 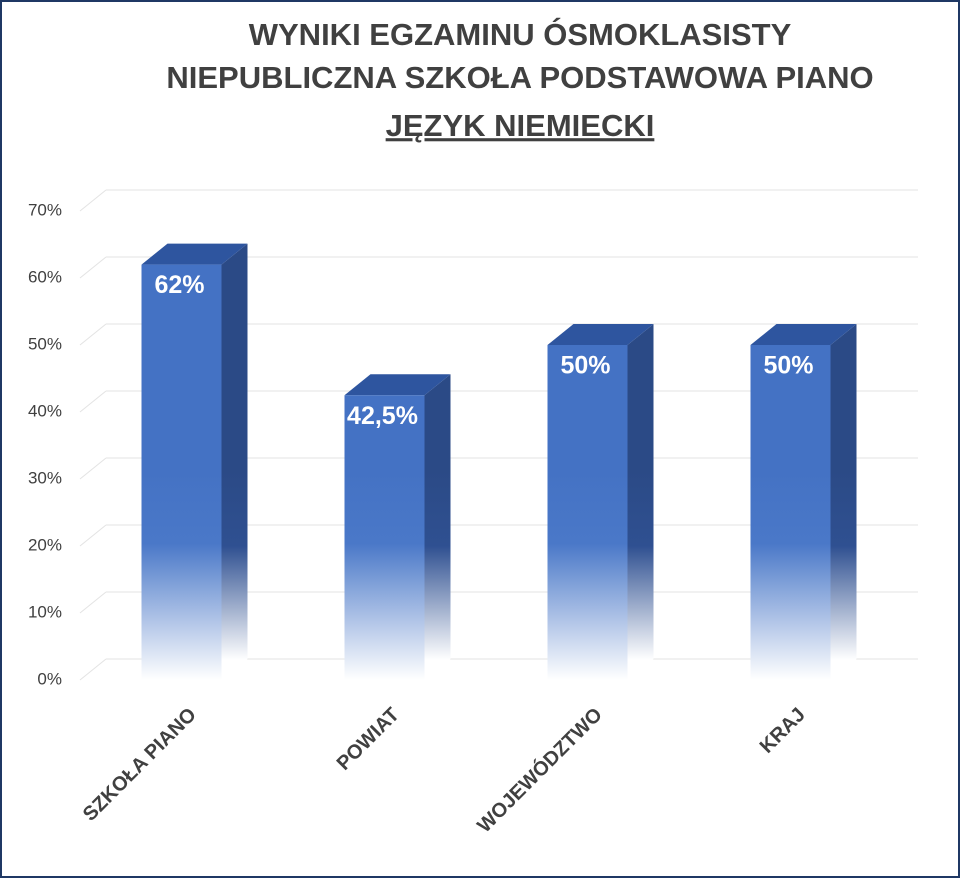 What do you see at coordinates (45, 544) in the screenshot?
I see `y-tick-label: 20%` at bounding box center [45, 544].